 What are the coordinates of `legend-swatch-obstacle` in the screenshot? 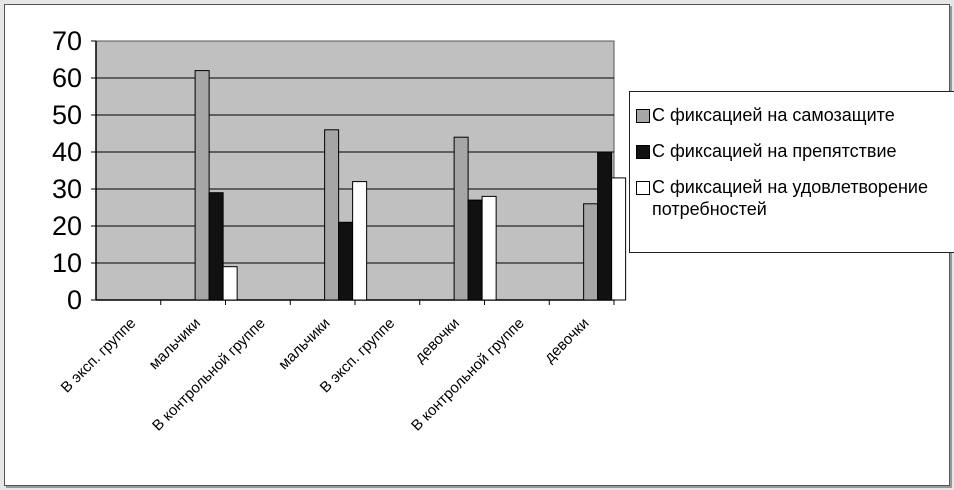 It's located at (643, 152).